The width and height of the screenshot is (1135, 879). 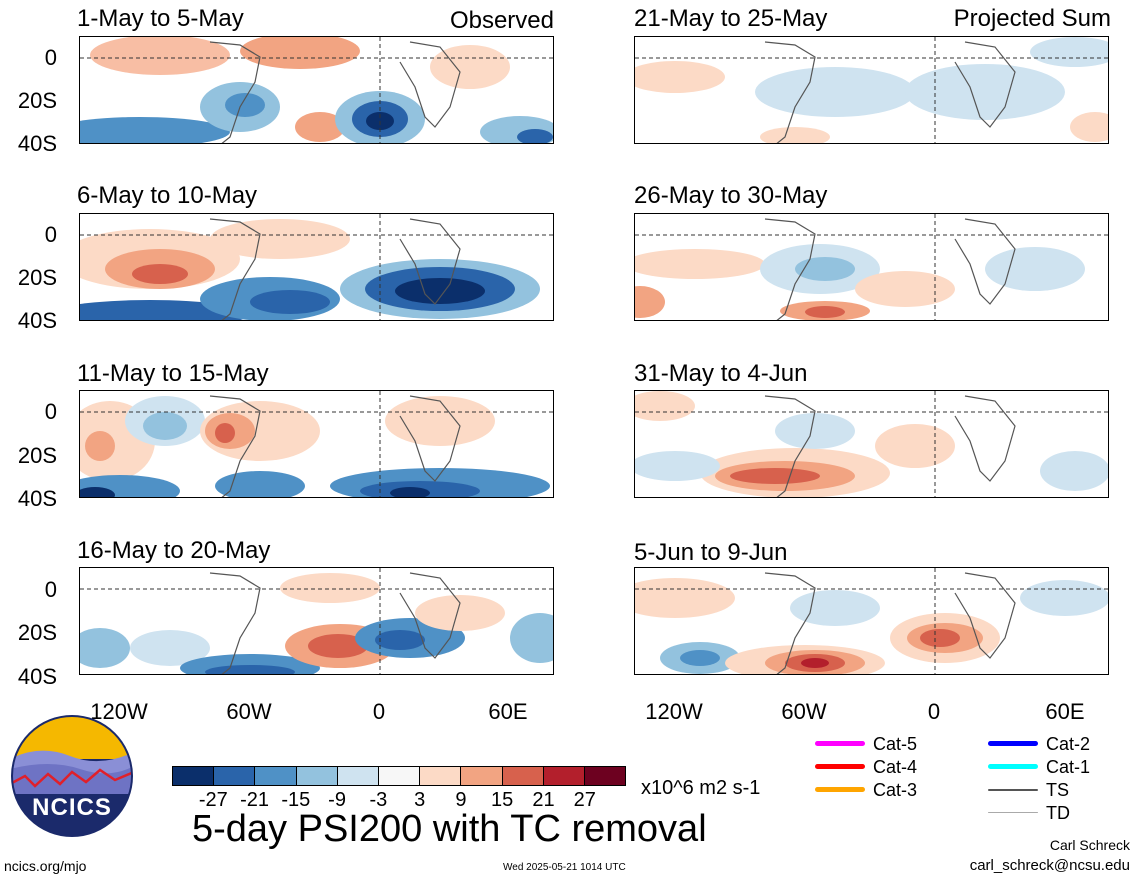 I want to click on colorbar-tick-label: 27, so click(x=584, y=800).